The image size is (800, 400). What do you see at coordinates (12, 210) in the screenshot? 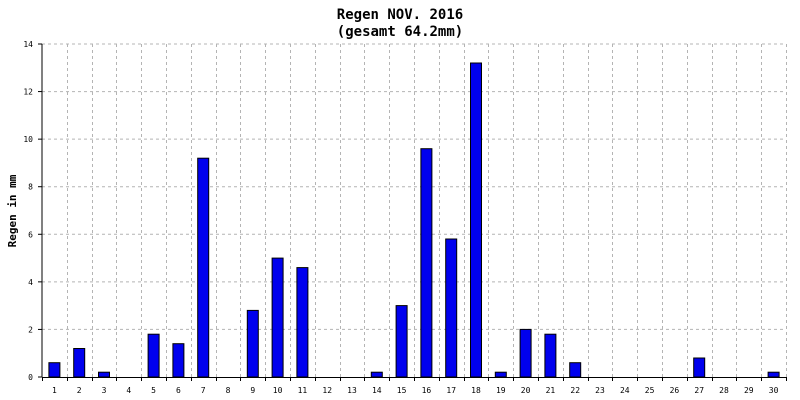
I see `y-axis-label: Regen in mm` at bounding box center [12, 210].